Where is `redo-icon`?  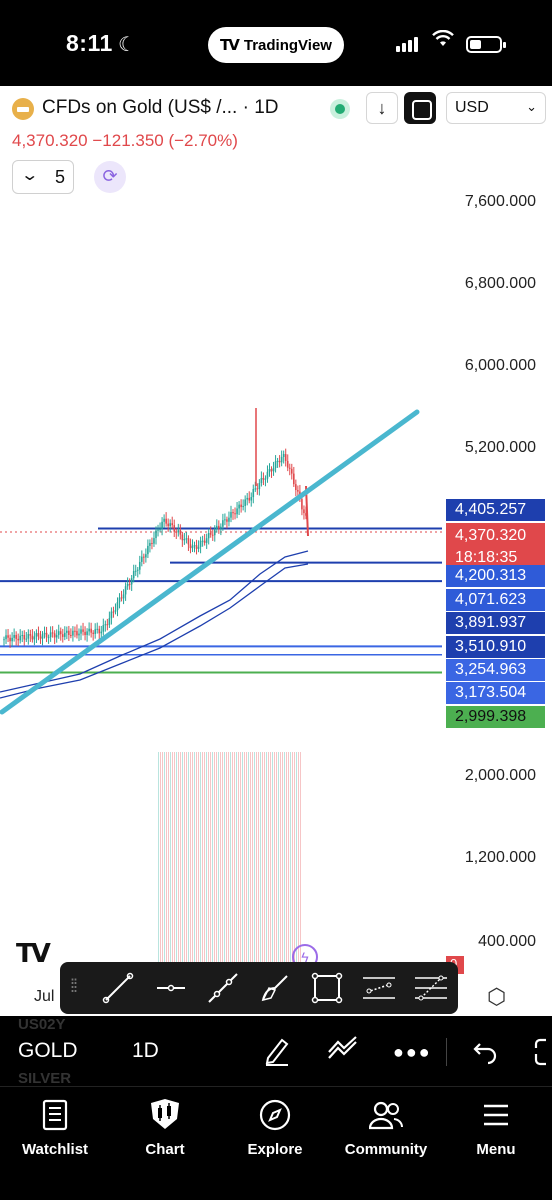 redo-icon is located at coordinates (543, 1050).